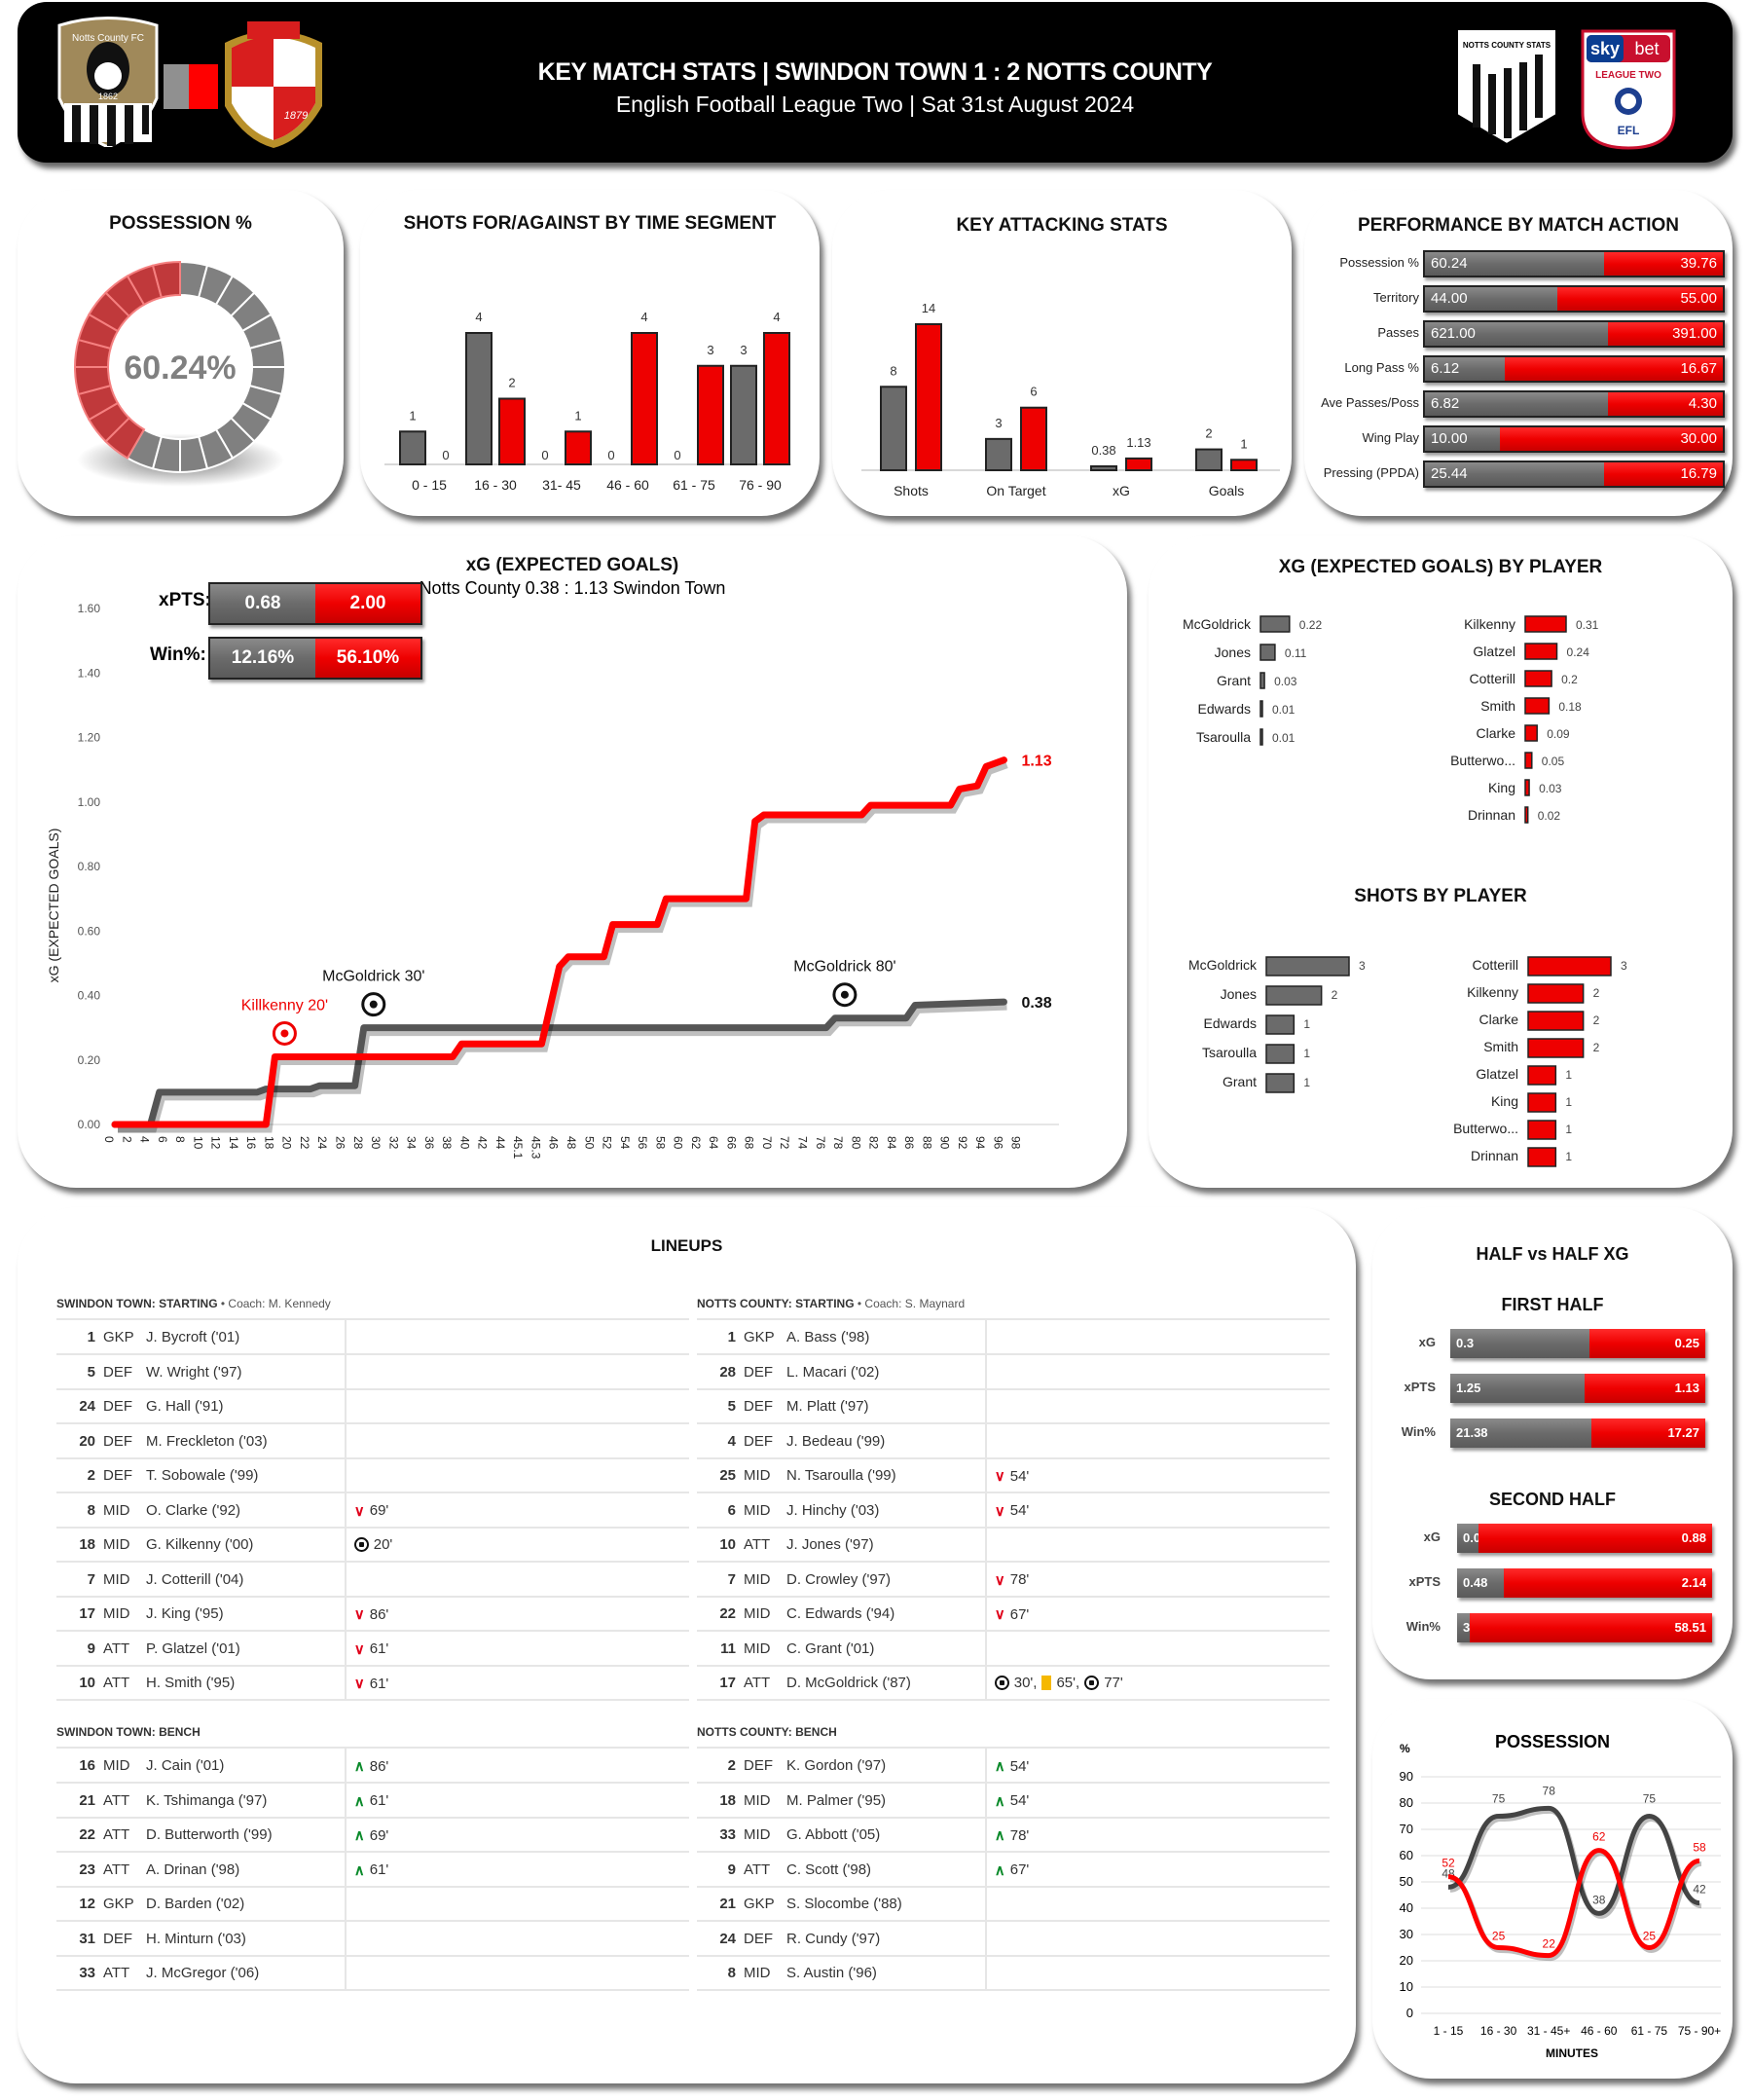 The image size is (1752, 2100). What do you see at coordinates (87, 1765) in the screenshot?
I see `shirt-number: 16` at bounding box center [87, 1765].